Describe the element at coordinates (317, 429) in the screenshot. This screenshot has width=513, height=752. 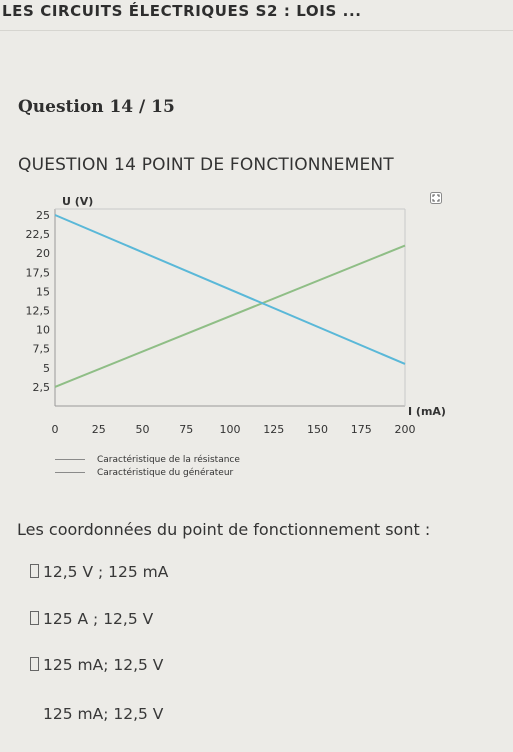
I see `x-tick-label: 150` at that location.